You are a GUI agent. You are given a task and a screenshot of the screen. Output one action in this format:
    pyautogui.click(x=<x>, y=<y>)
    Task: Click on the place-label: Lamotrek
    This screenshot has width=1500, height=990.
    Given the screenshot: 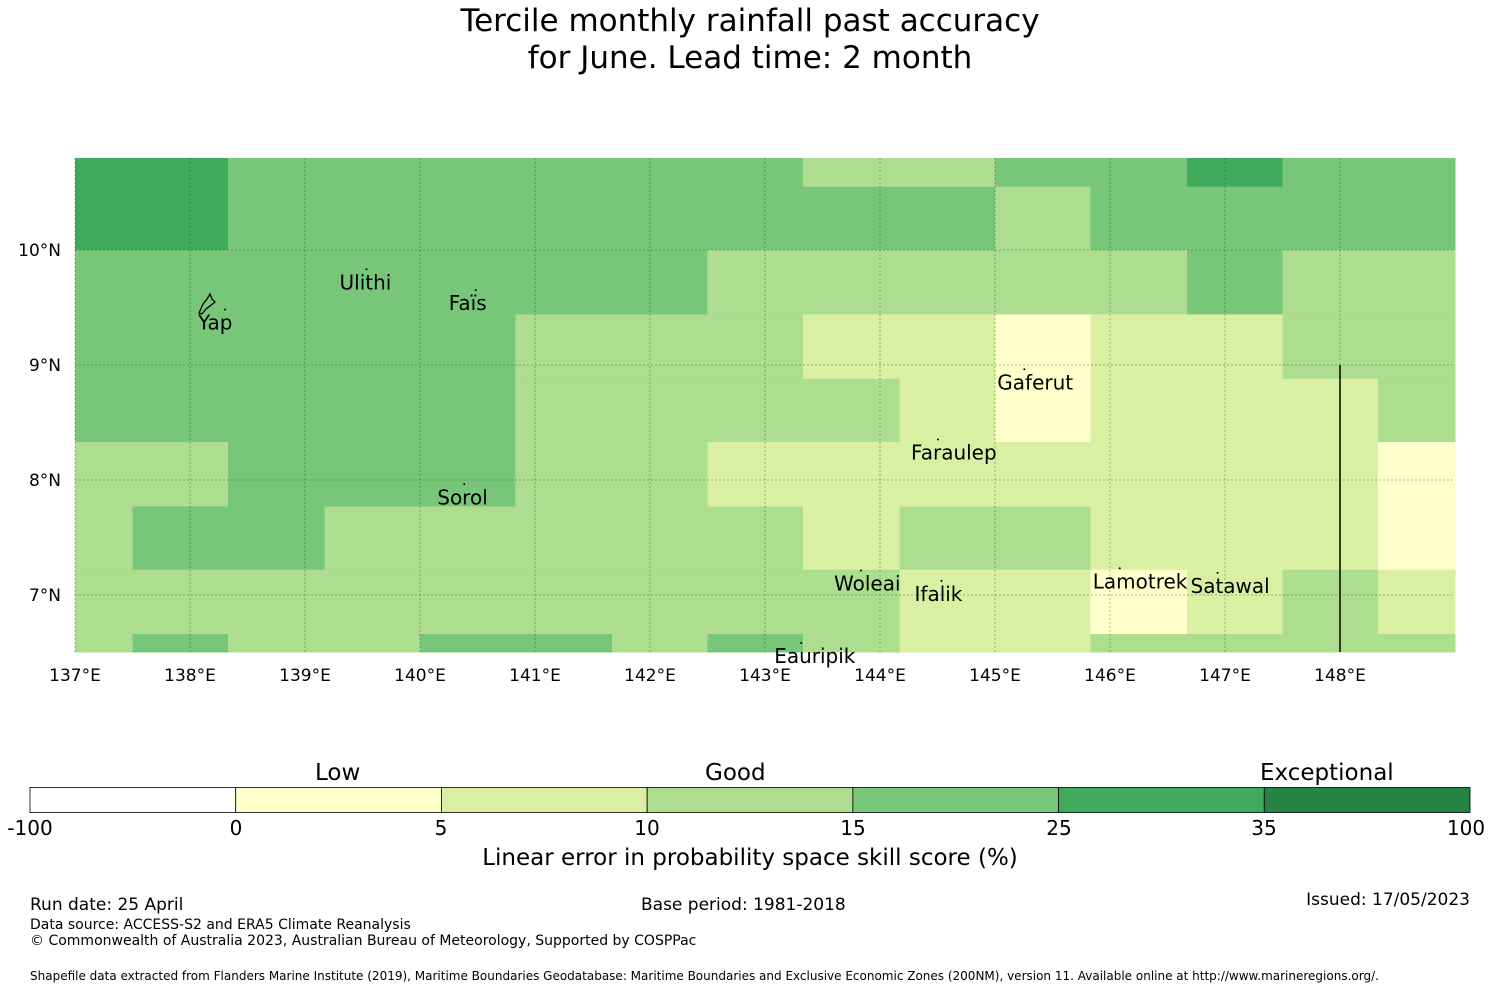 What is the action you would take?
    pyautogui.click(x=1140, y=581)
    